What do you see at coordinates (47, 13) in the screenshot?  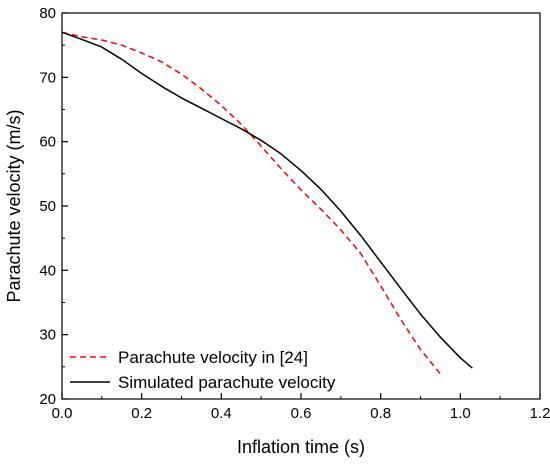 I see `y-tick-label: 80` at bounding box center [47, 13].